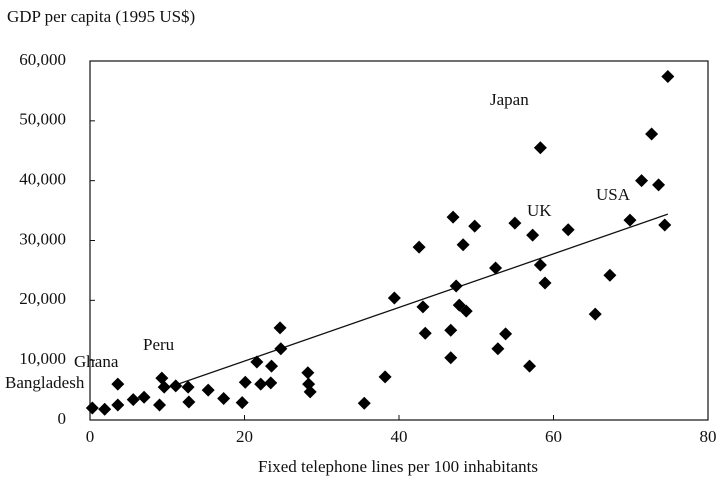 Image resolution: width=726 pixels, height=481 pixels. What do you see at coordinates (553, 436) in the screenshot?
I see `x-tick-label: 60` at bounding box center [553, 436].